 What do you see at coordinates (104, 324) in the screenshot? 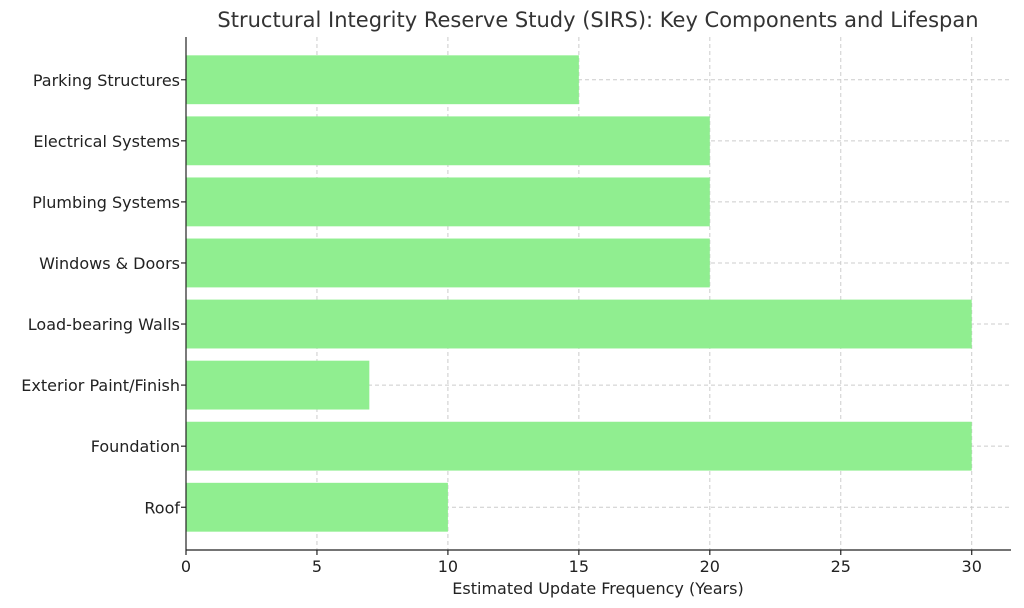
I see `y-tick-label: Load-bearing Walls` at bounding box center [104, 324].